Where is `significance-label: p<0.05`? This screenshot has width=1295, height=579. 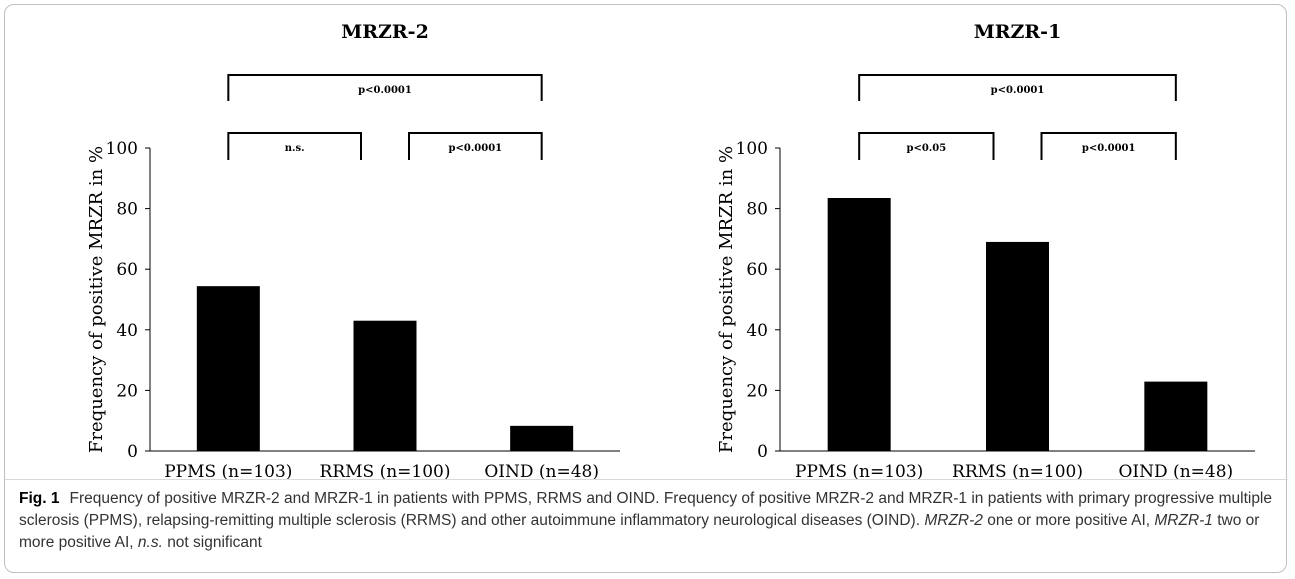
significance-label: p<0.05 is located at coordinates (926, 148).